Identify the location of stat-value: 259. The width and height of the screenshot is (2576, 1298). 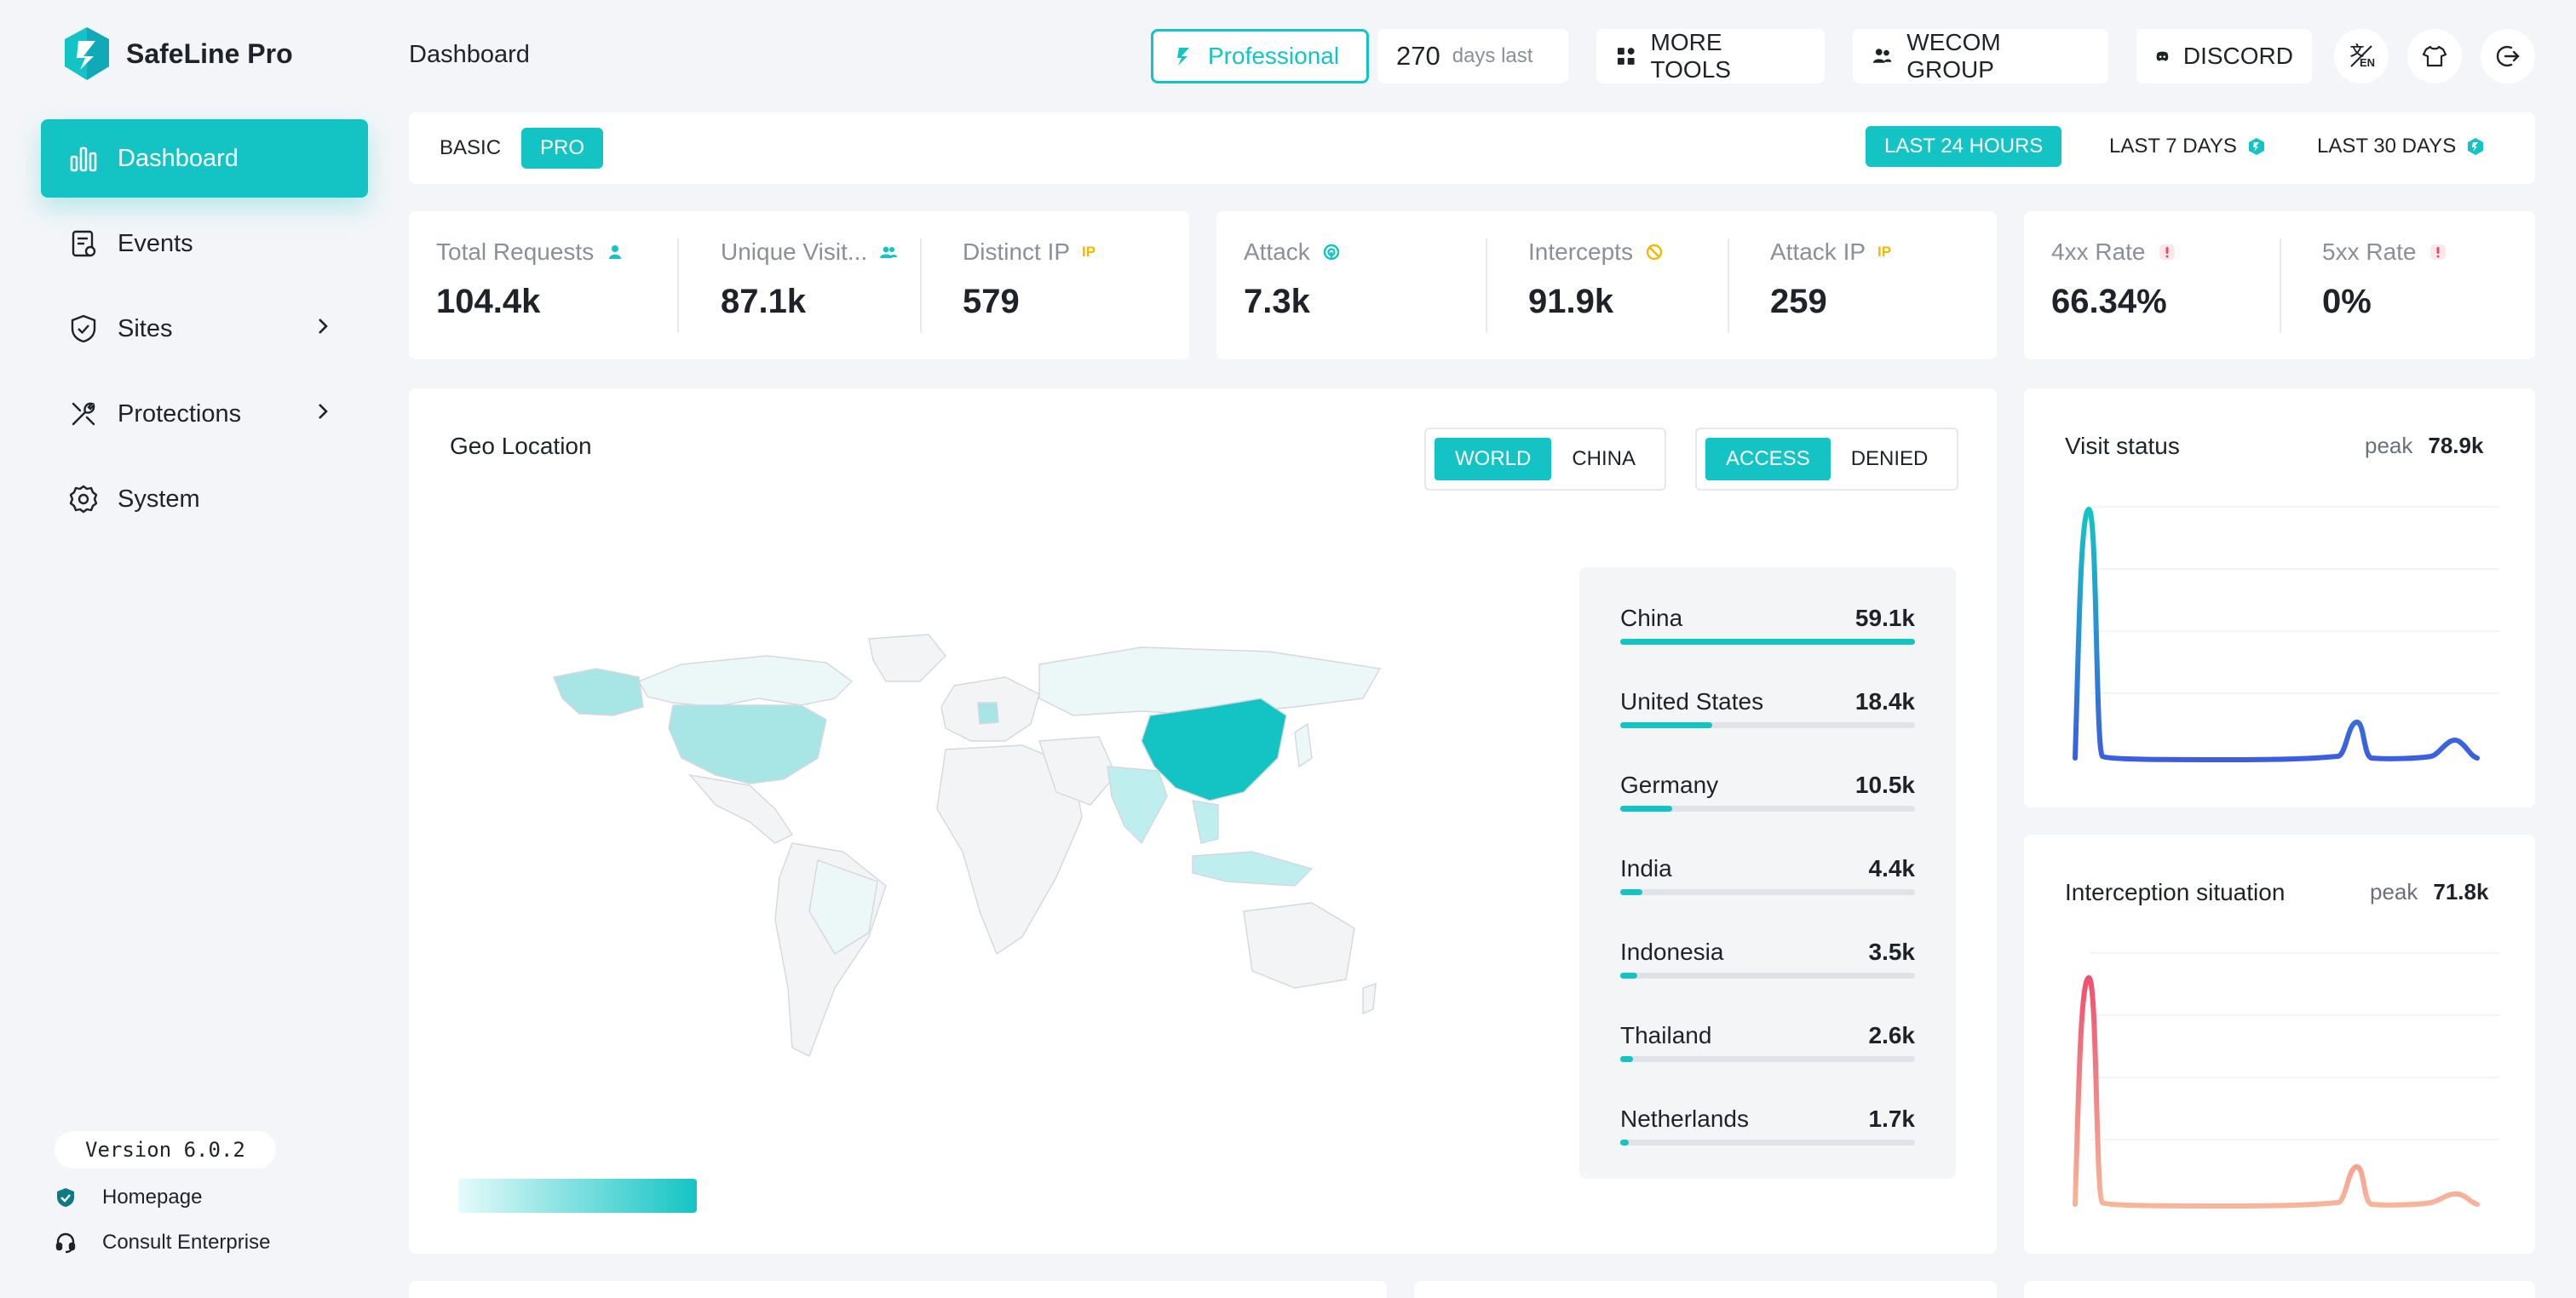
(1799, 301).